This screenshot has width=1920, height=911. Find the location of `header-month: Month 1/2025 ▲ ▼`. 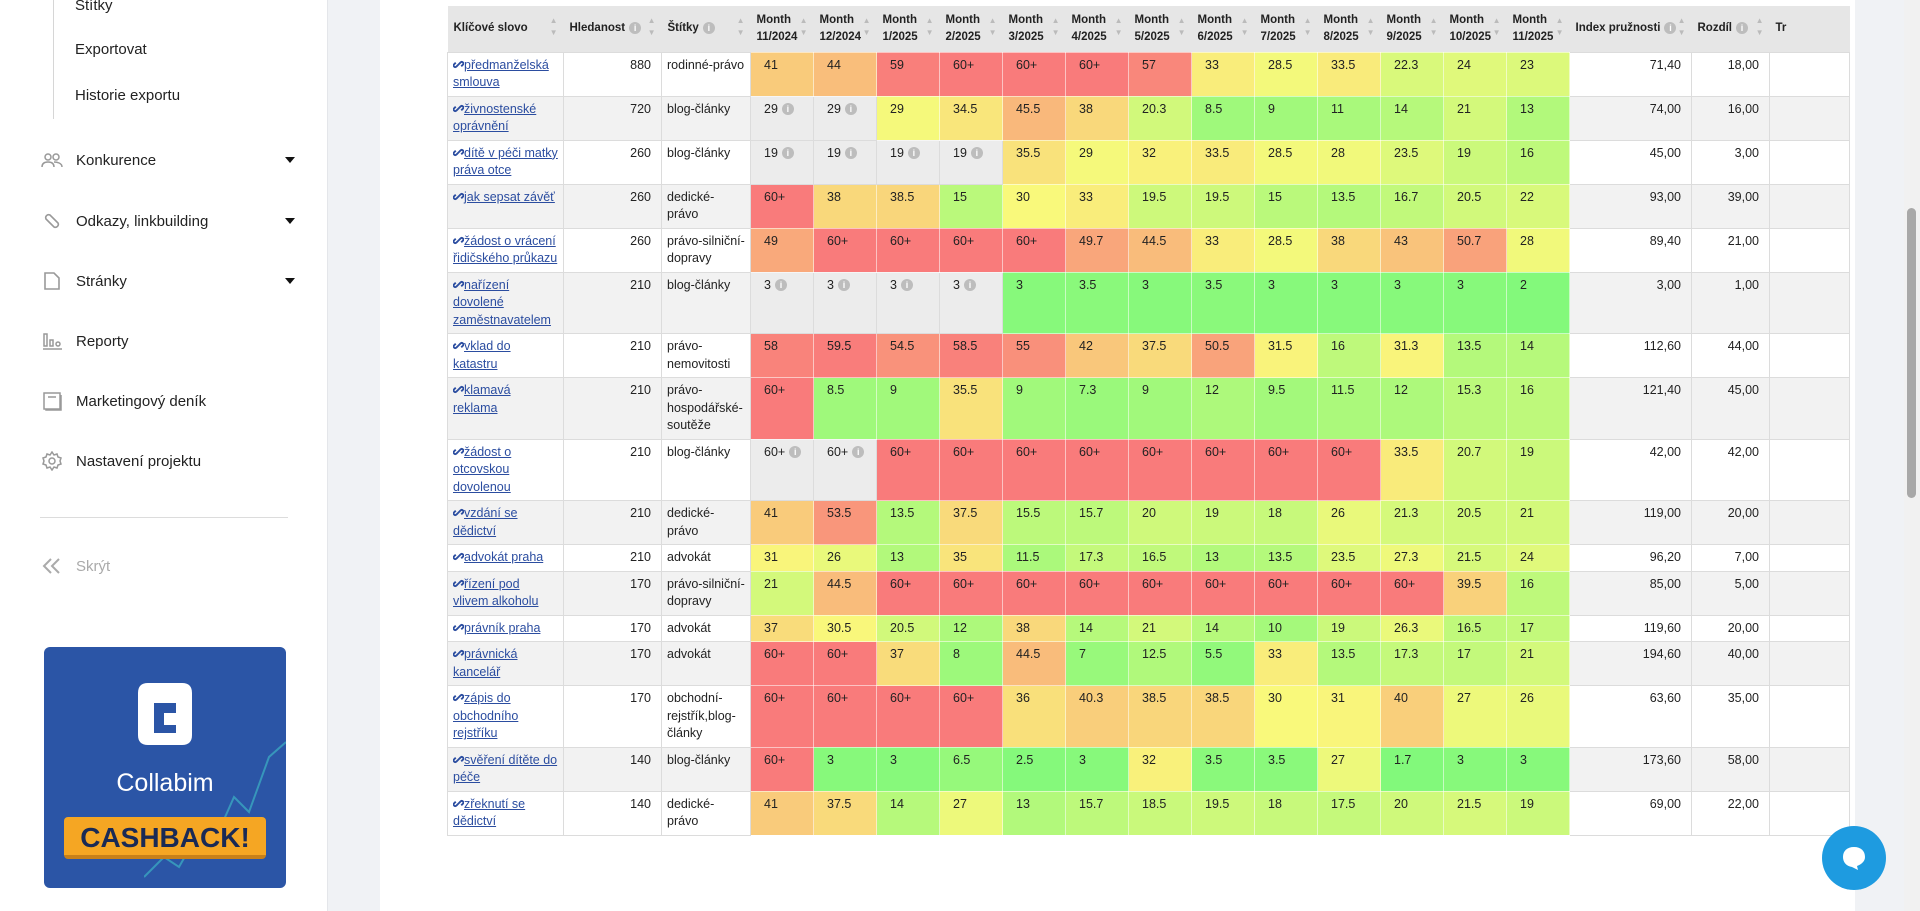

header-month: Month 1/2025 ▲ ▼ is located at coordinates (908, 29).